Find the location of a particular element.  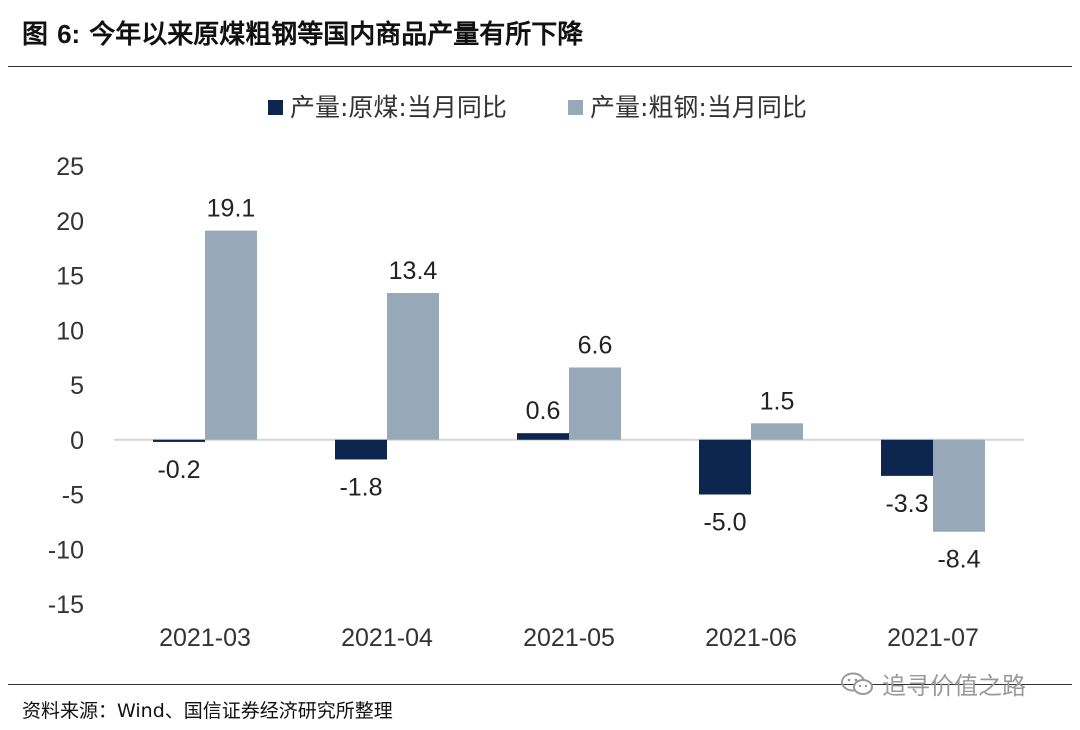

legend-item: 产量:粗钢:当月同比 is located at coordinates (687, 107).